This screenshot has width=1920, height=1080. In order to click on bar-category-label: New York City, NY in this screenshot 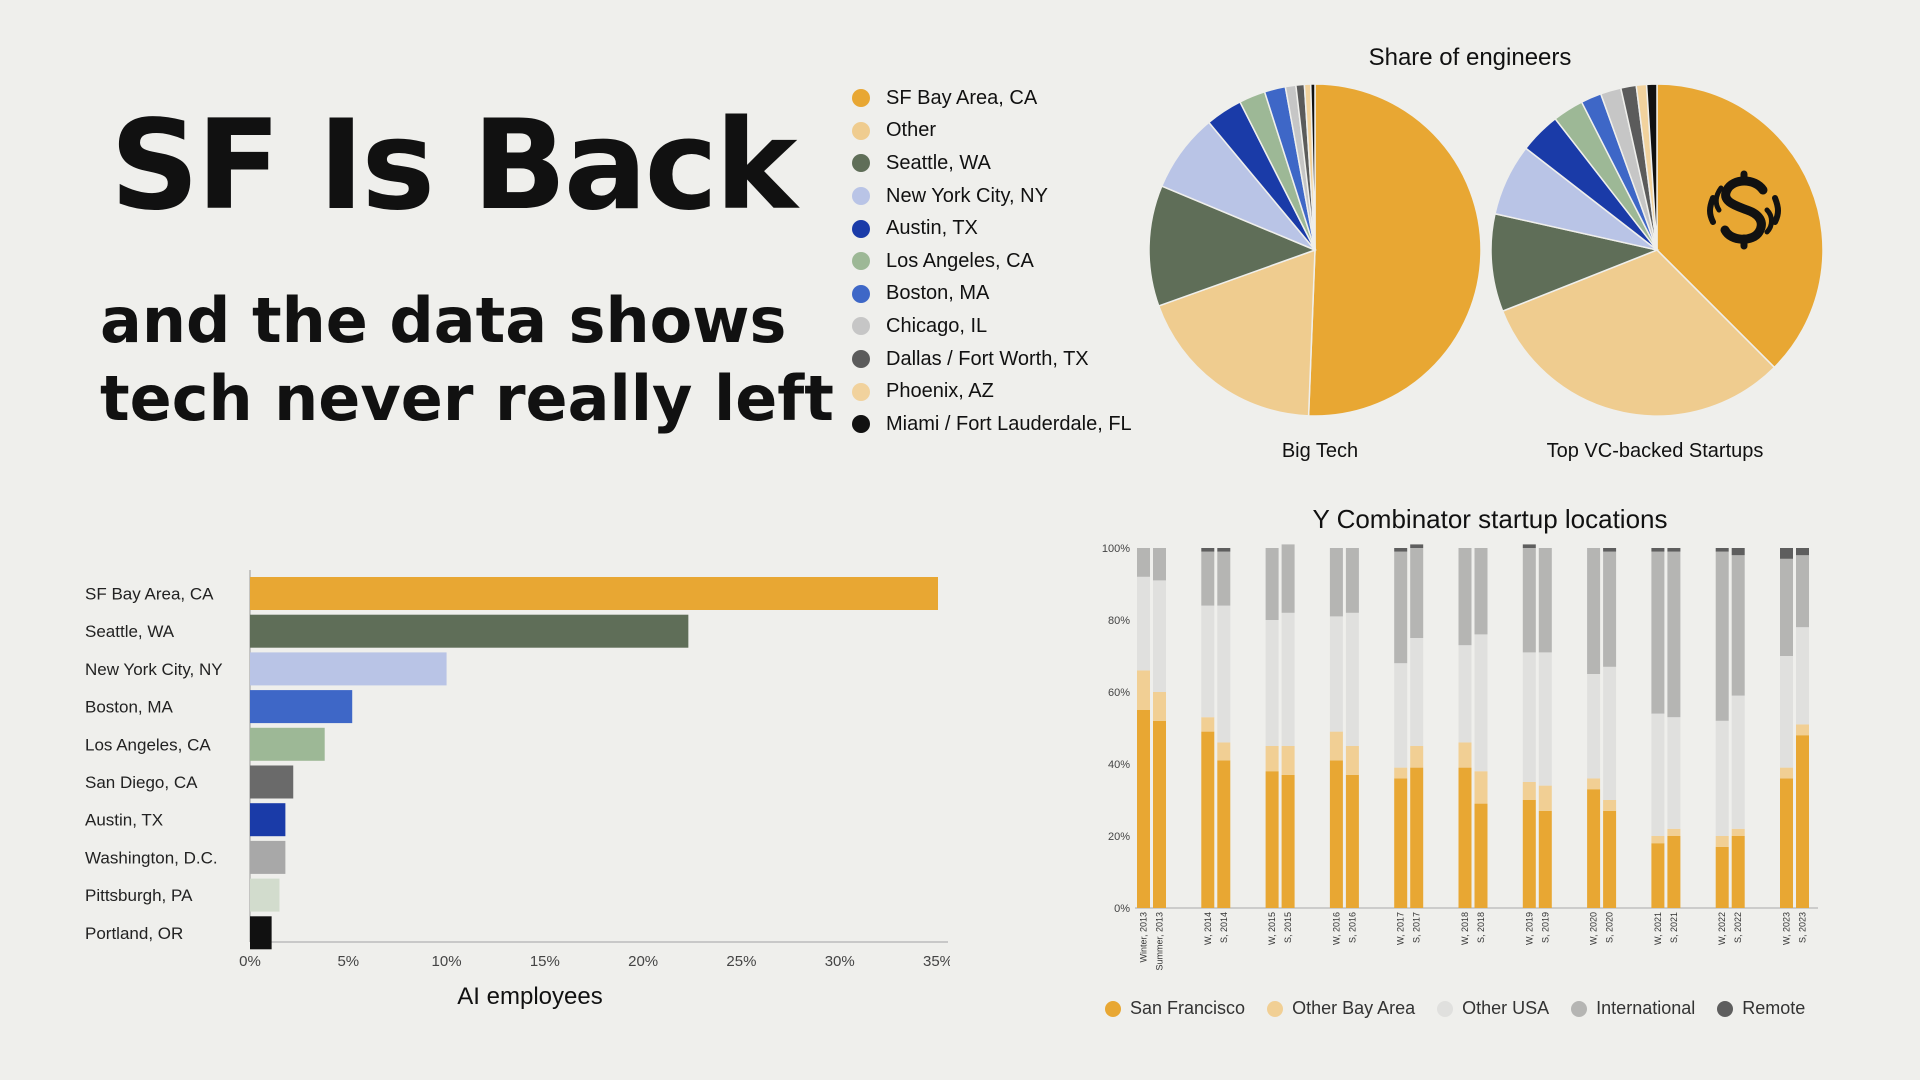, I will do `click(154, 669)`.